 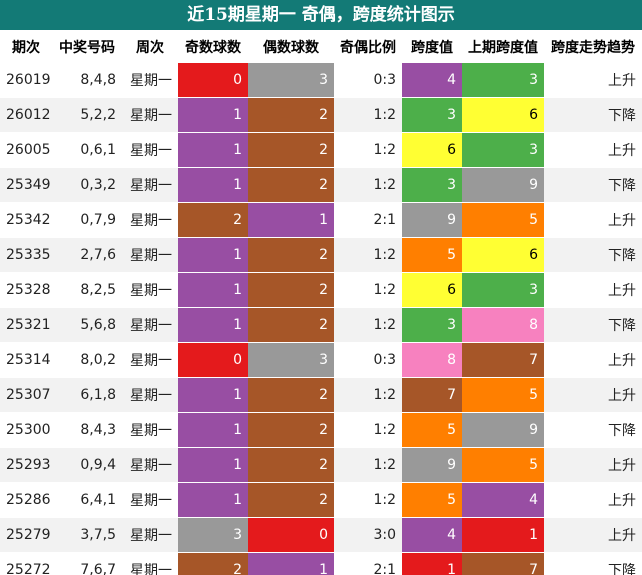 I want to click on row: 25293 0,9,4 星期一 1 2 1:2 9 5 上升, so click(x=321, y=465).